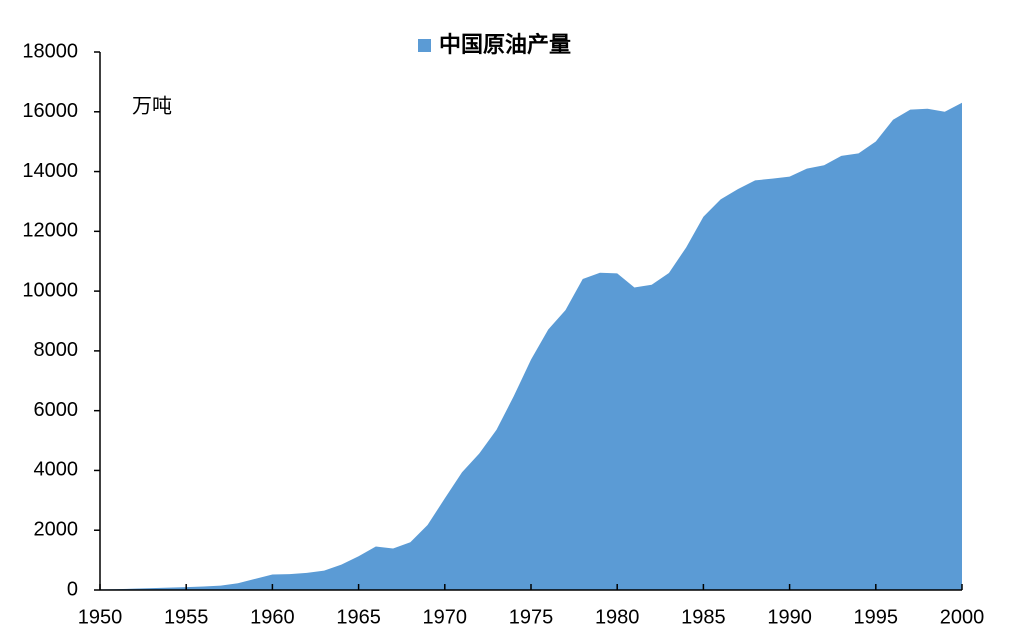 The image size is (1017, 639). I want to click on unit-annotation: 万吨, so click(152, 105).